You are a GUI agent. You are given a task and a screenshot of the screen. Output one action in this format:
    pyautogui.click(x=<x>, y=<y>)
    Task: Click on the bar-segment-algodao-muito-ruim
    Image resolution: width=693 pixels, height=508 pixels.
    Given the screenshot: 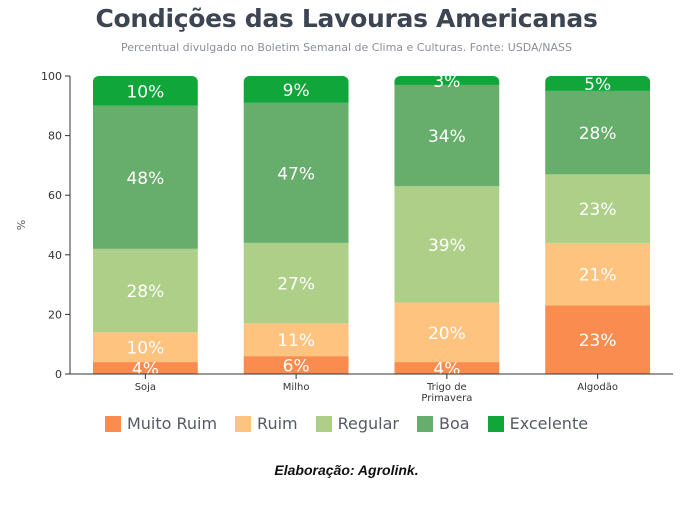 What is the action you would take?
    pyautogui.click(x=598, y=339)
    